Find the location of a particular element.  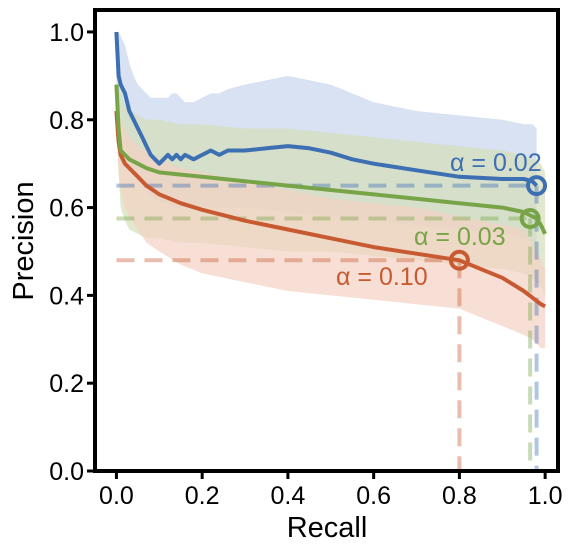

y-tick-label: 0.8 is located at coordinates (66, 121).